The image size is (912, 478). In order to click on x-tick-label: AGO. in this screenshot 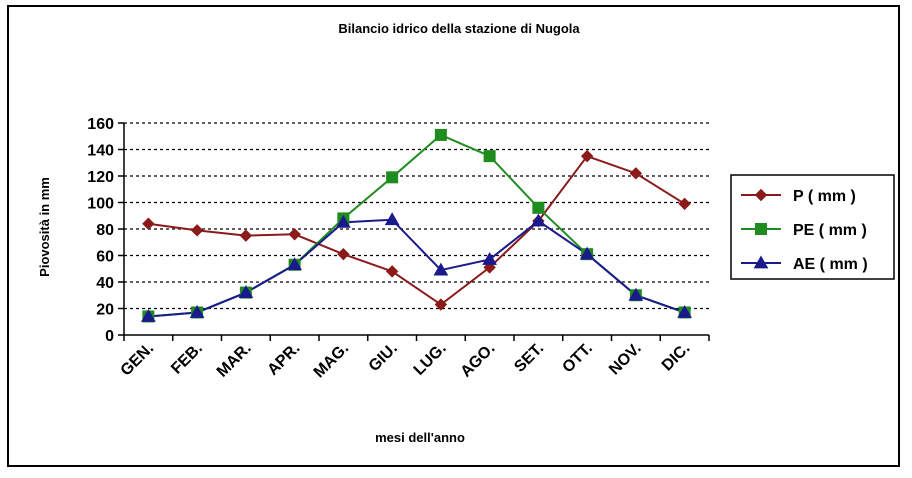, I will do `click(478, 360)`.